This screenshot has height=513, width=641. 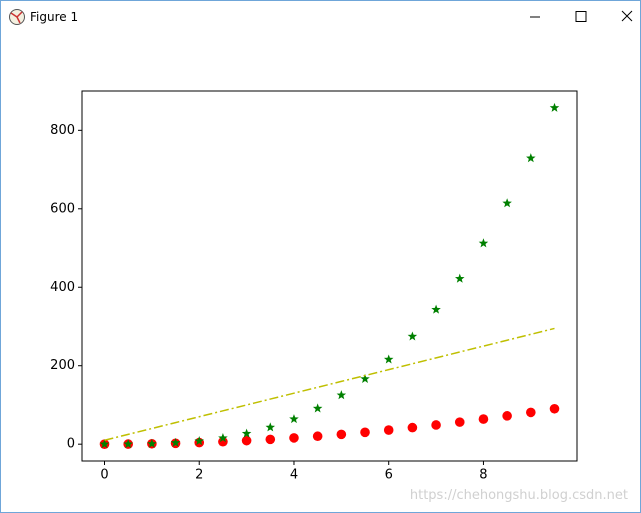 What do you see at coordinates (54, 17) in the screenshot?
I see `window-title: Figure 1` at bounding box center [54, 17].